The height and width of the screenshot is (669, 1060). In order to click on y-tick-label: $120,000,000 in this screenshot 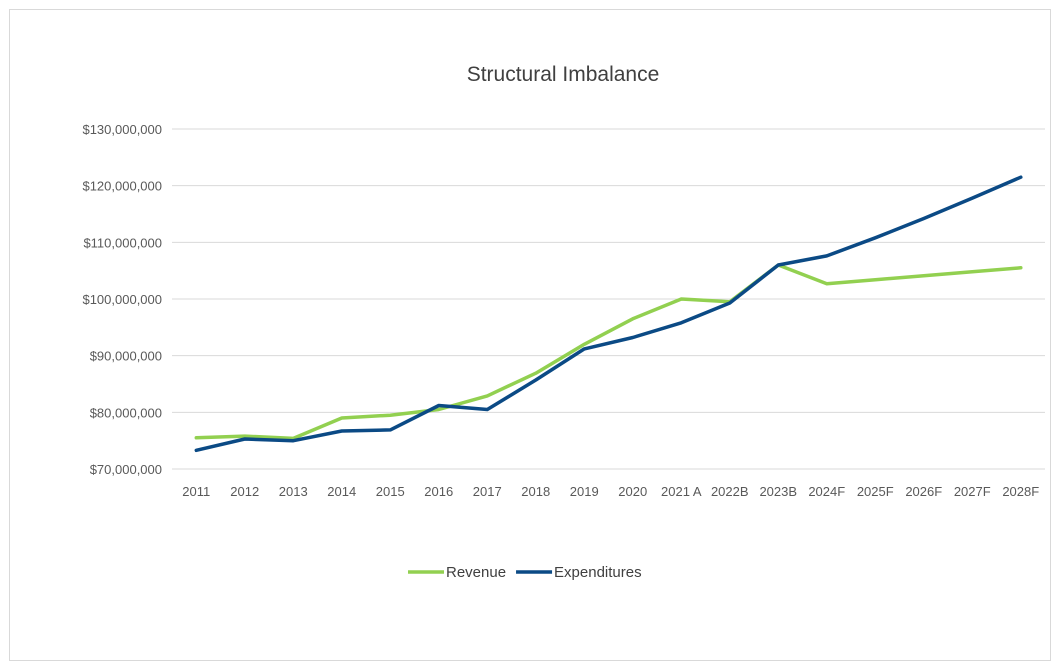, I will do `click(122, 186)`.